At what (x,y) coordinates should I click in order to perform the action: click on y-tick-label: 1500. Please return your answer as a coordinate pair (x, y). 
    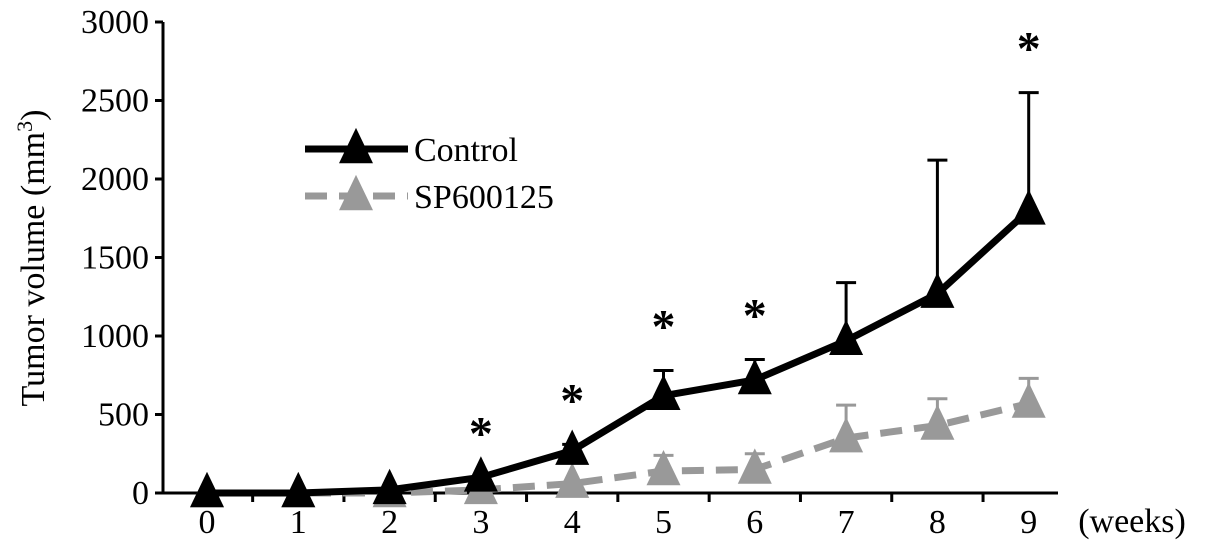
    Looking at the image, I should click on (115, 258).